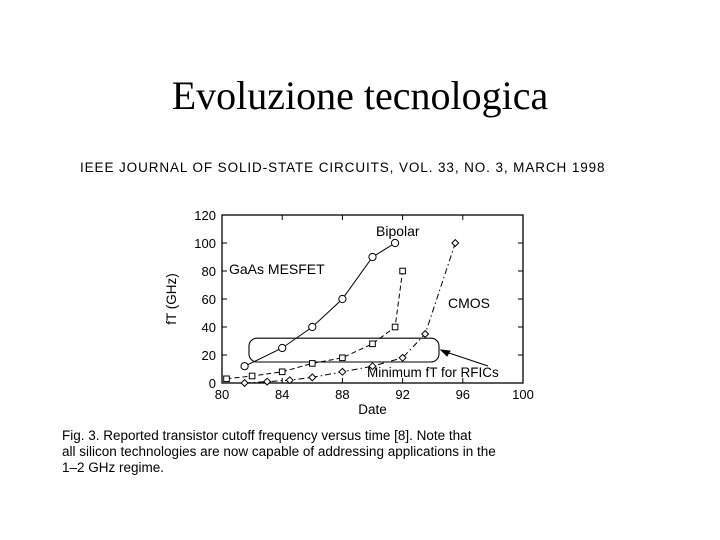 The image size is (720, 540). What do you see at coordinates (398, 231) in the screenshot?
I see `label-bipolar: Bipolar` at bounding box center [398, 231].